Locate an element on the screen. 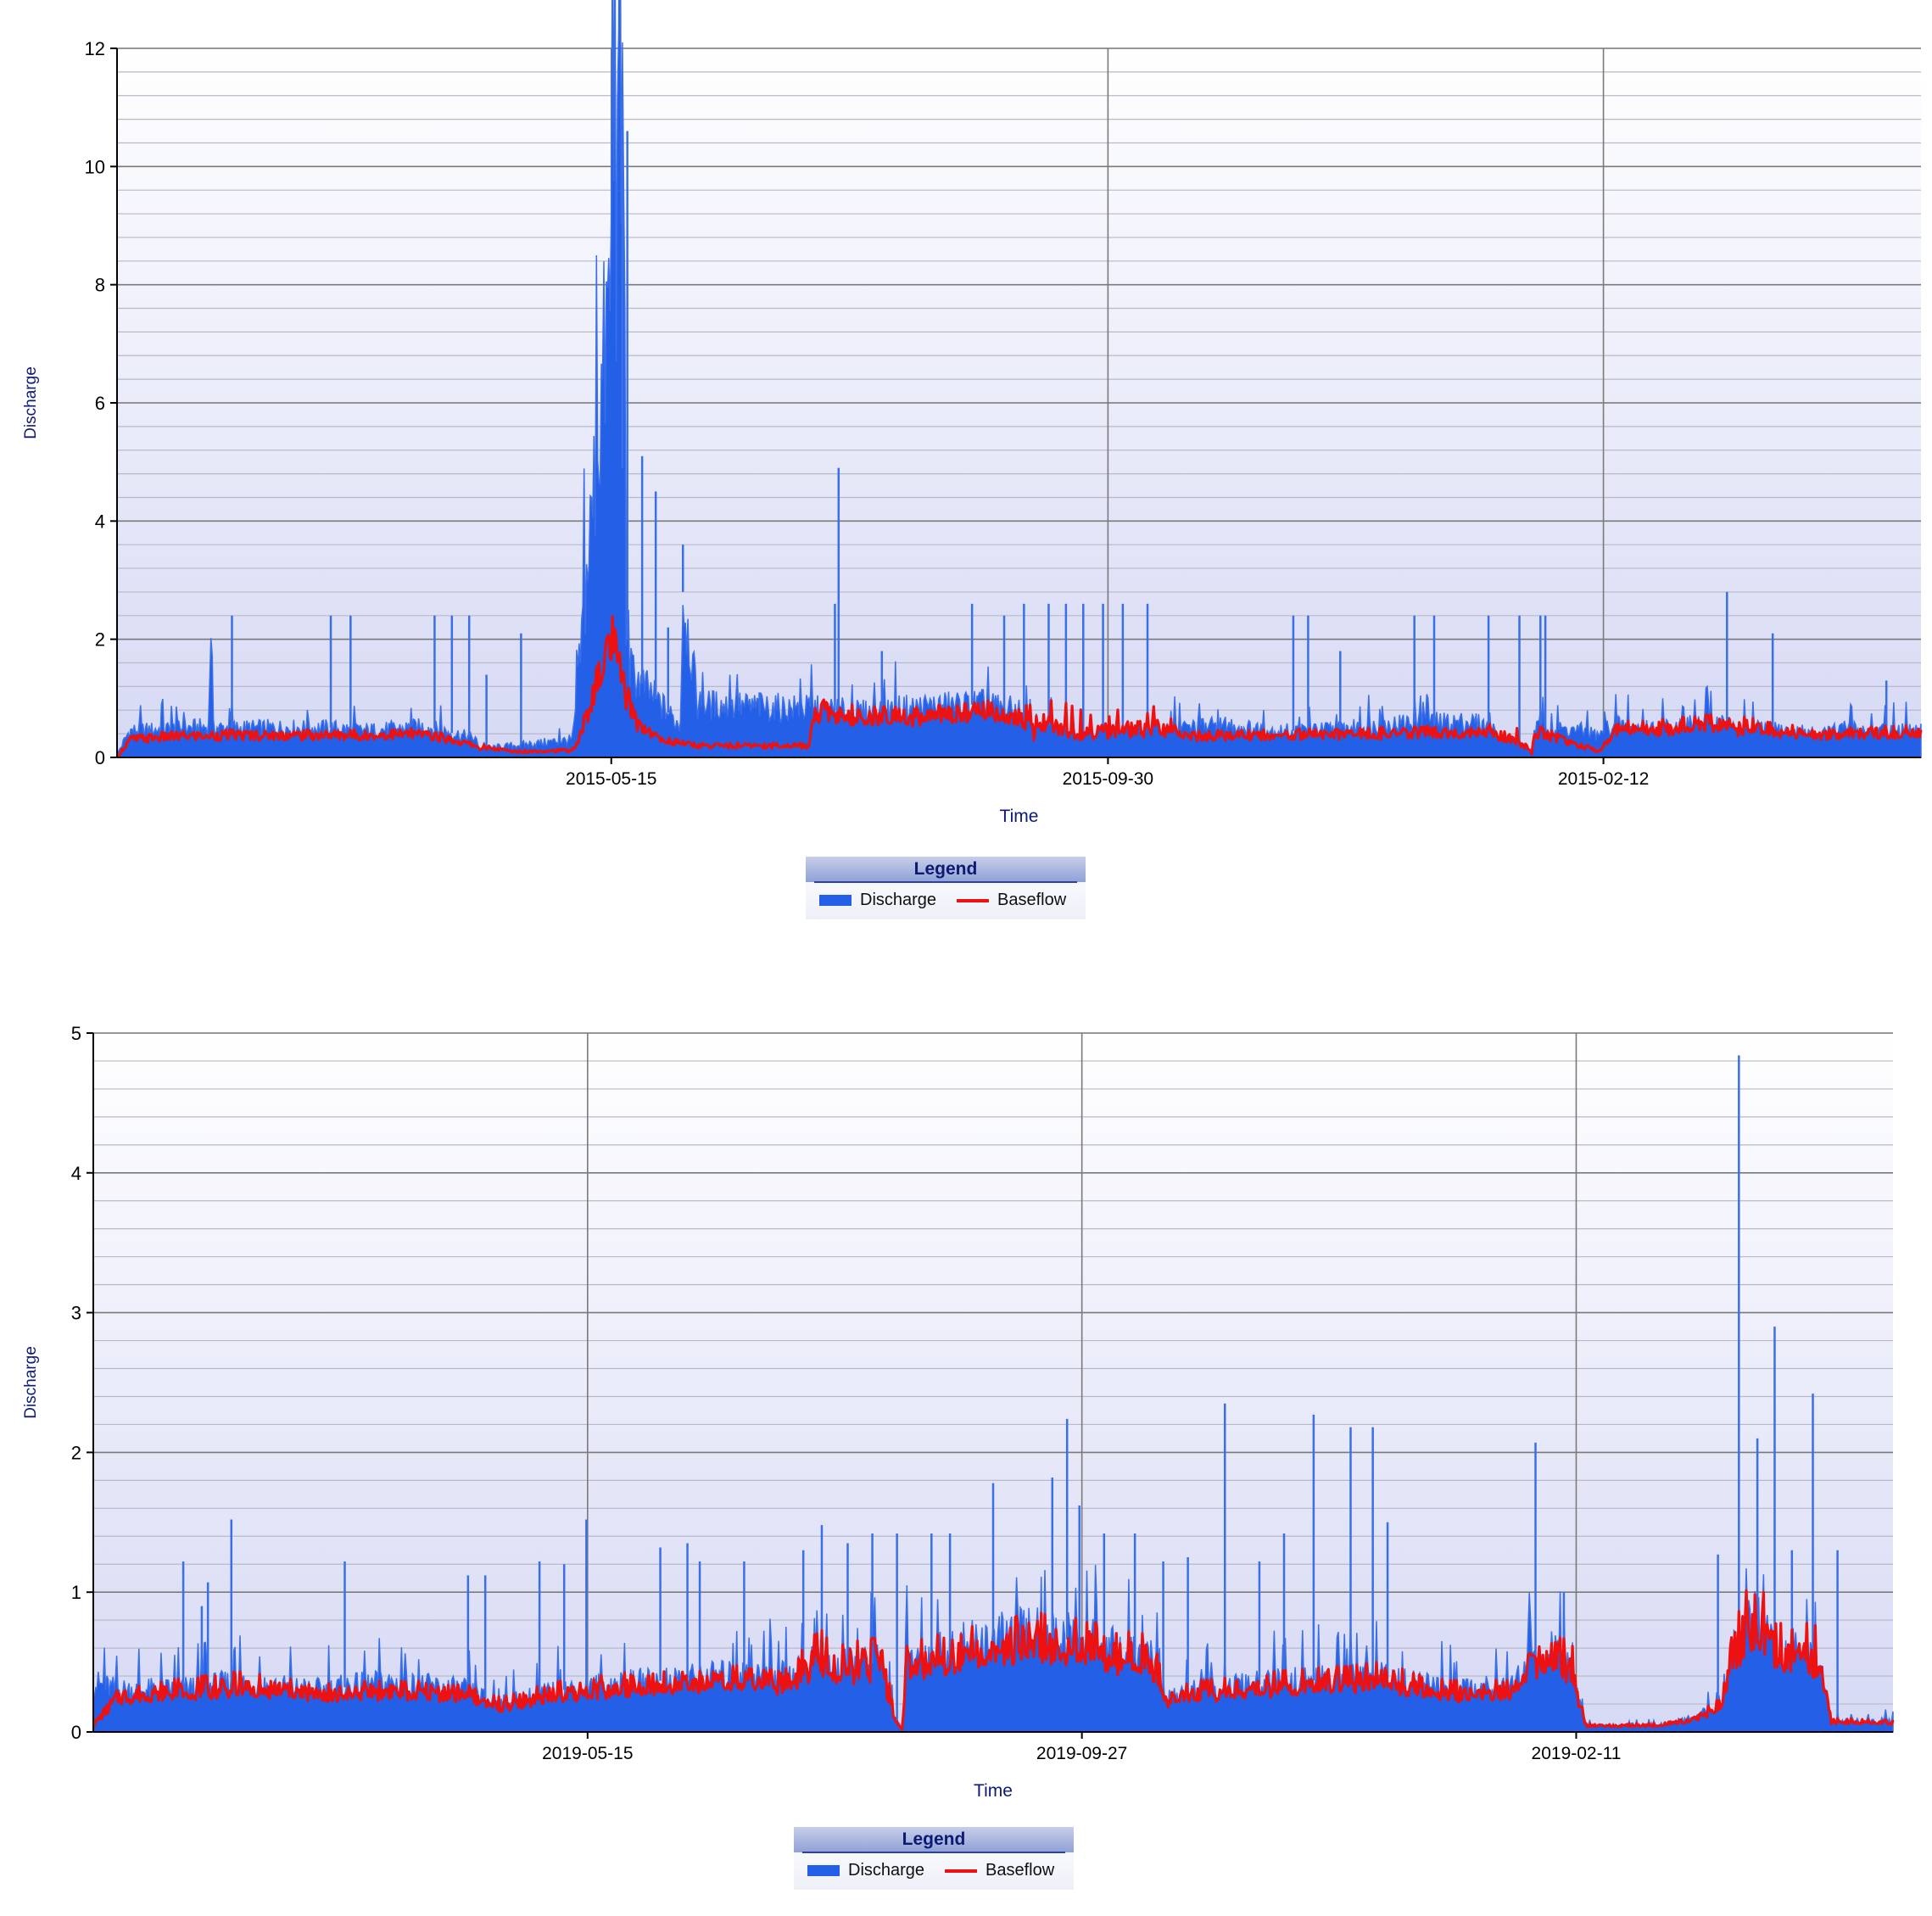 The height and width of the screenshot is (1916, 1932). y-tick-label: 5 is located at coordinates (76, 1033).